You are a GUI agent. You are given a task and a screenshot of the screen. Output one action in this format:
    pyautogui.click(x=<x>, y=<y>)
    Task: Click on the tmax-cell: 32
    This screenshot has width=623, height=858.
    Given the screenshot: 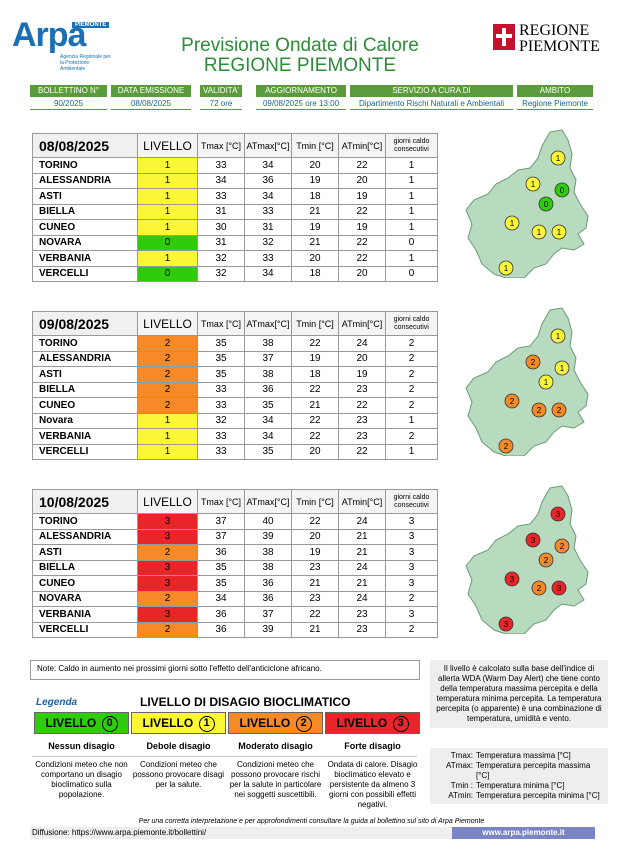 What is the action you would take?
    pyautogui.click(x=221, y=420)
    